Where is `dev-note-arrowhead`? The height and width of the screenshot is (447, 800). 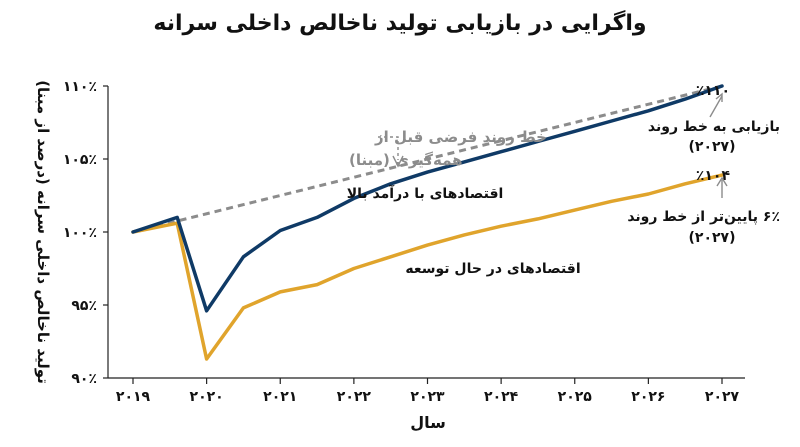 dev-note-arrowhead is located at coordinates (722, 181).